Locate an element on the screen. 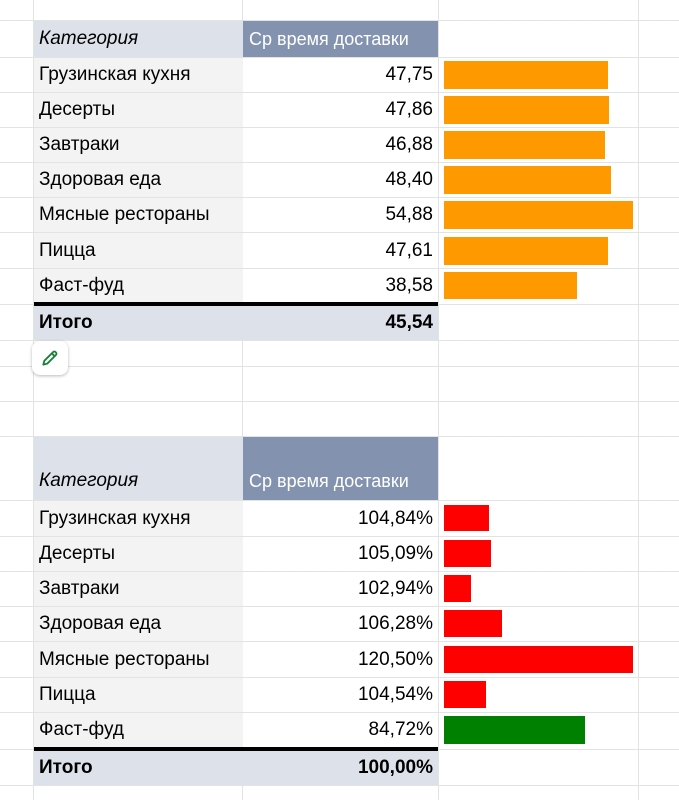  table2-row-value: 106,28% is located at coordinates (340, 624).